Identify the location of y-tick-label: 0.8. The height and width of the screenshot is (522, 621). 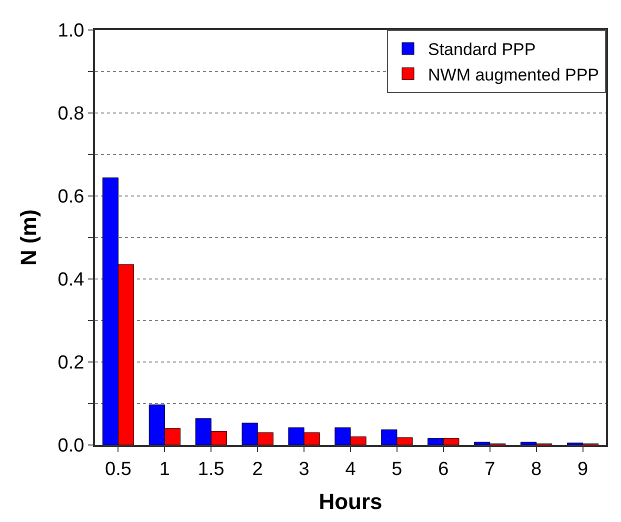
(71, 114).